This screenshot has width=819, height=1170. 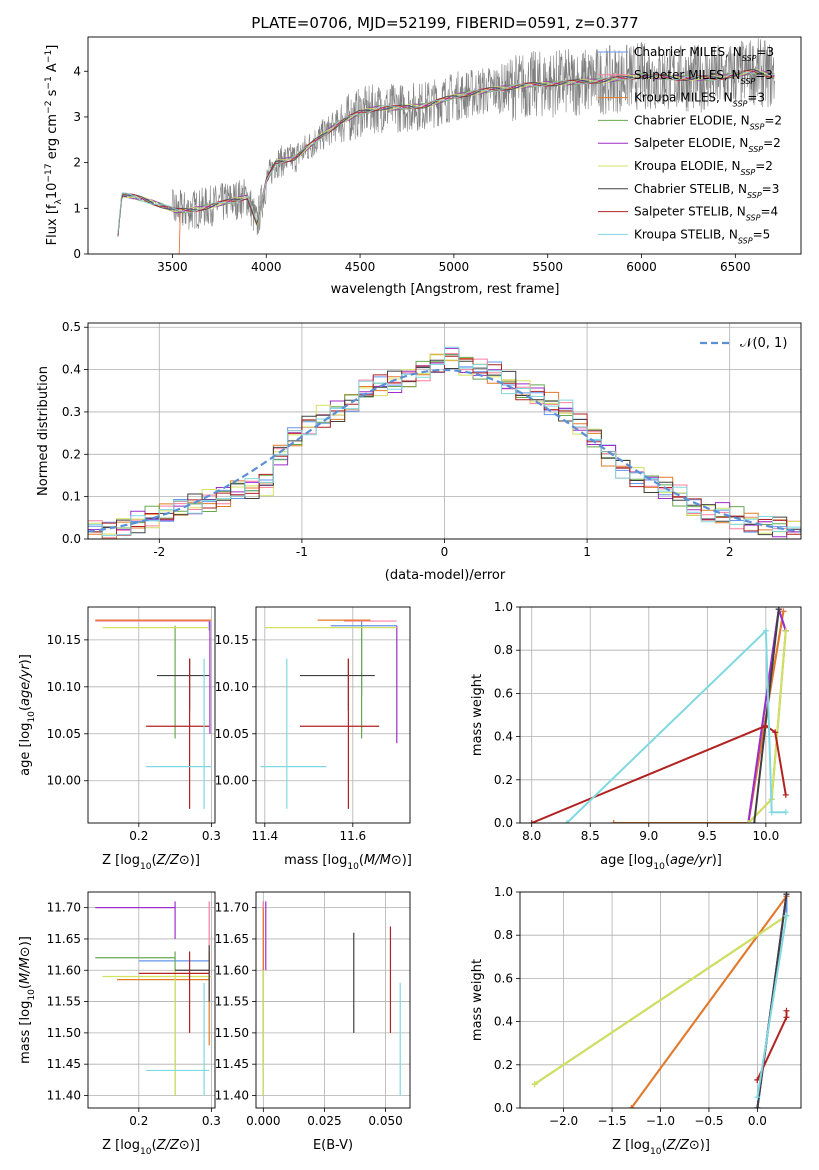 I want to click on y-tick-label: 0.0, so click(x=503, y=1108).